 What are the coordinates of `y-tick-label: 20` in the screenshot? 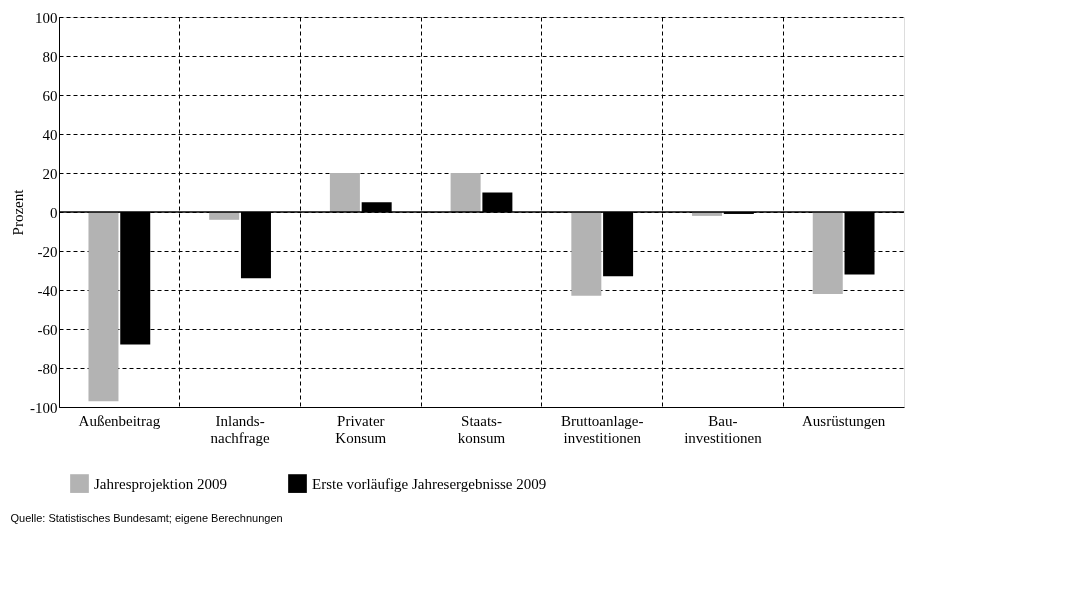 It's located at (50, 173).